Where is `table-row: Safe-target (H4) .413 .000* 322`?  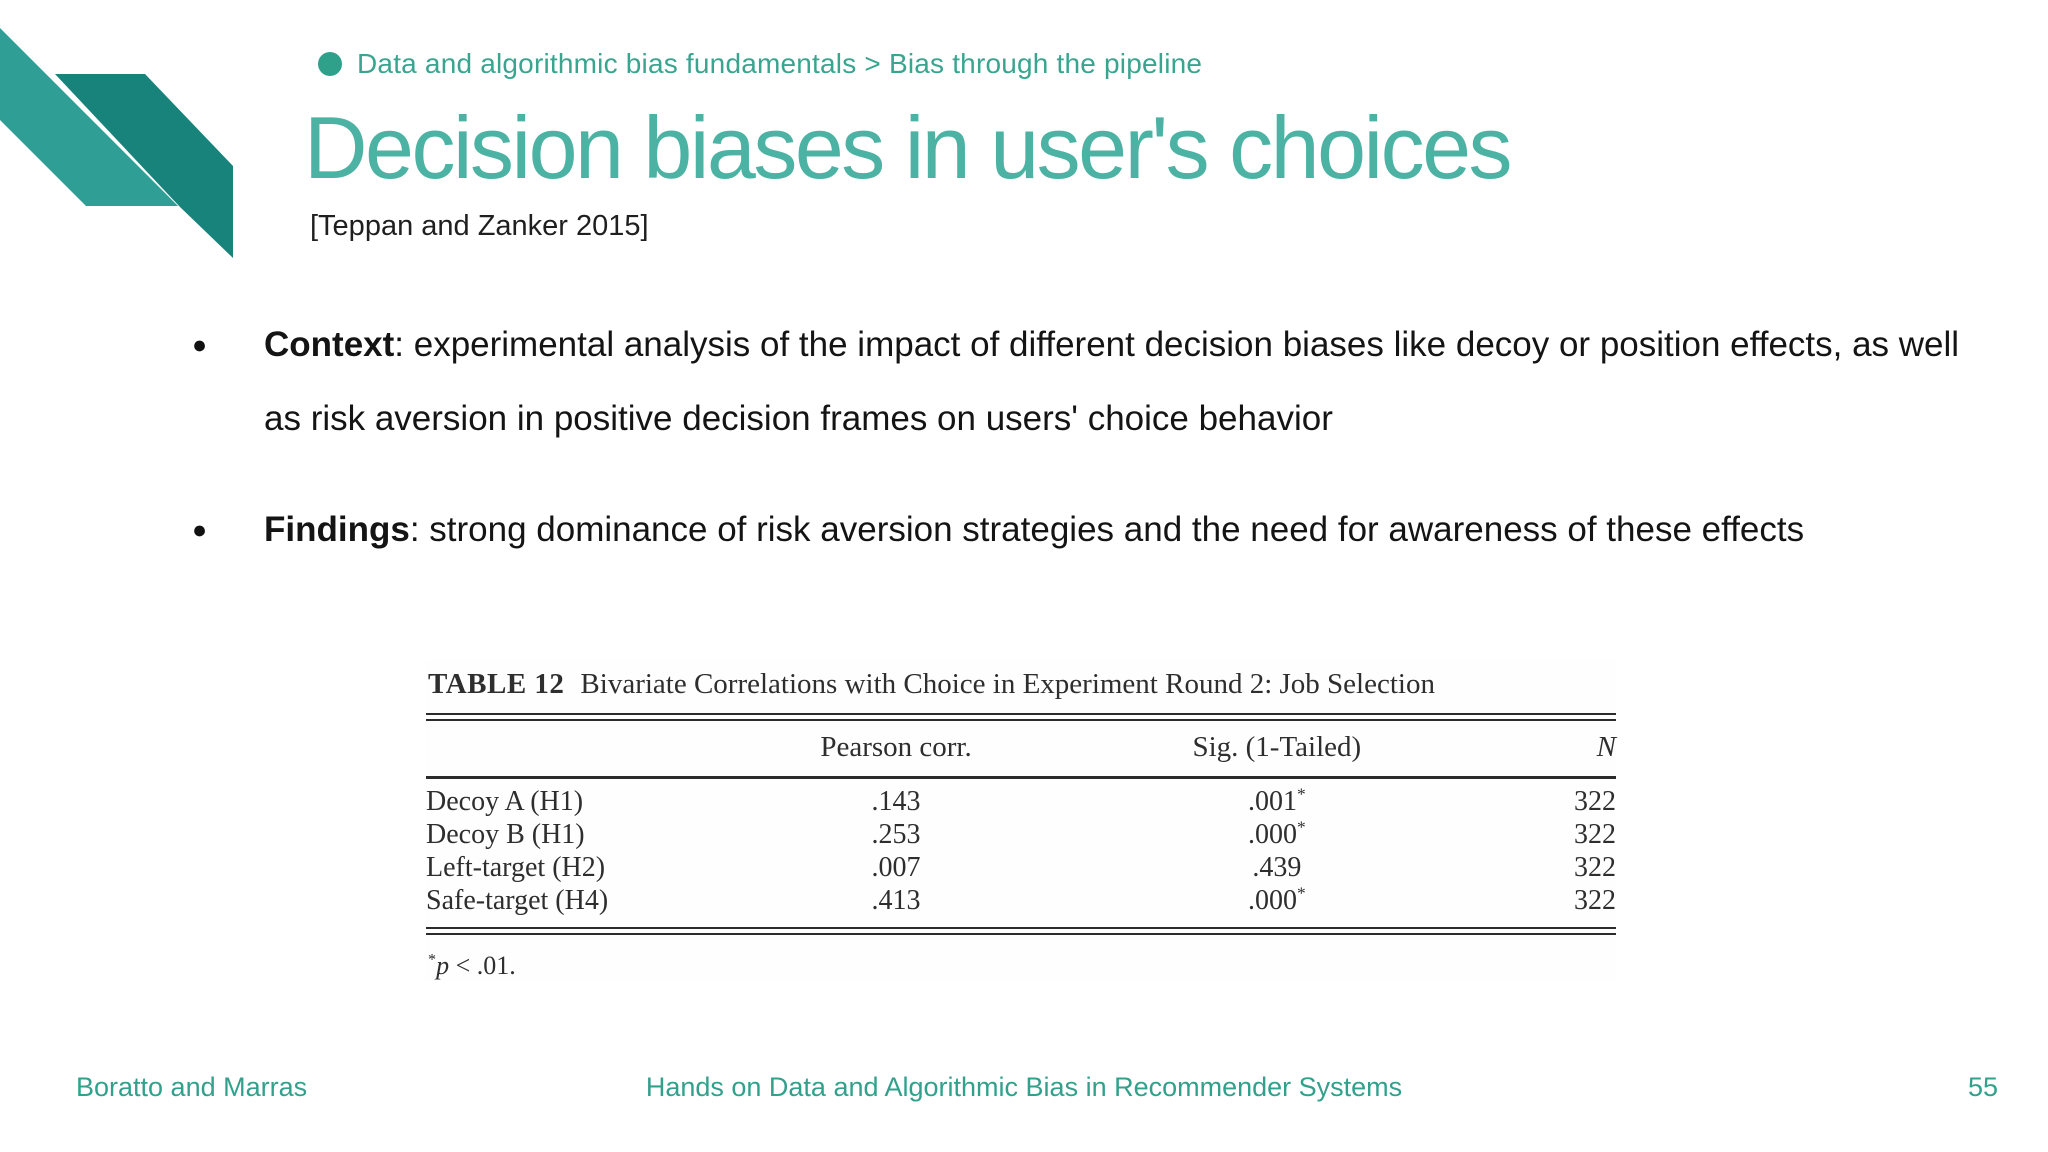 table-row: Safe-target (H4) .413 .000* 322 is located at coordinates (1021, 900).